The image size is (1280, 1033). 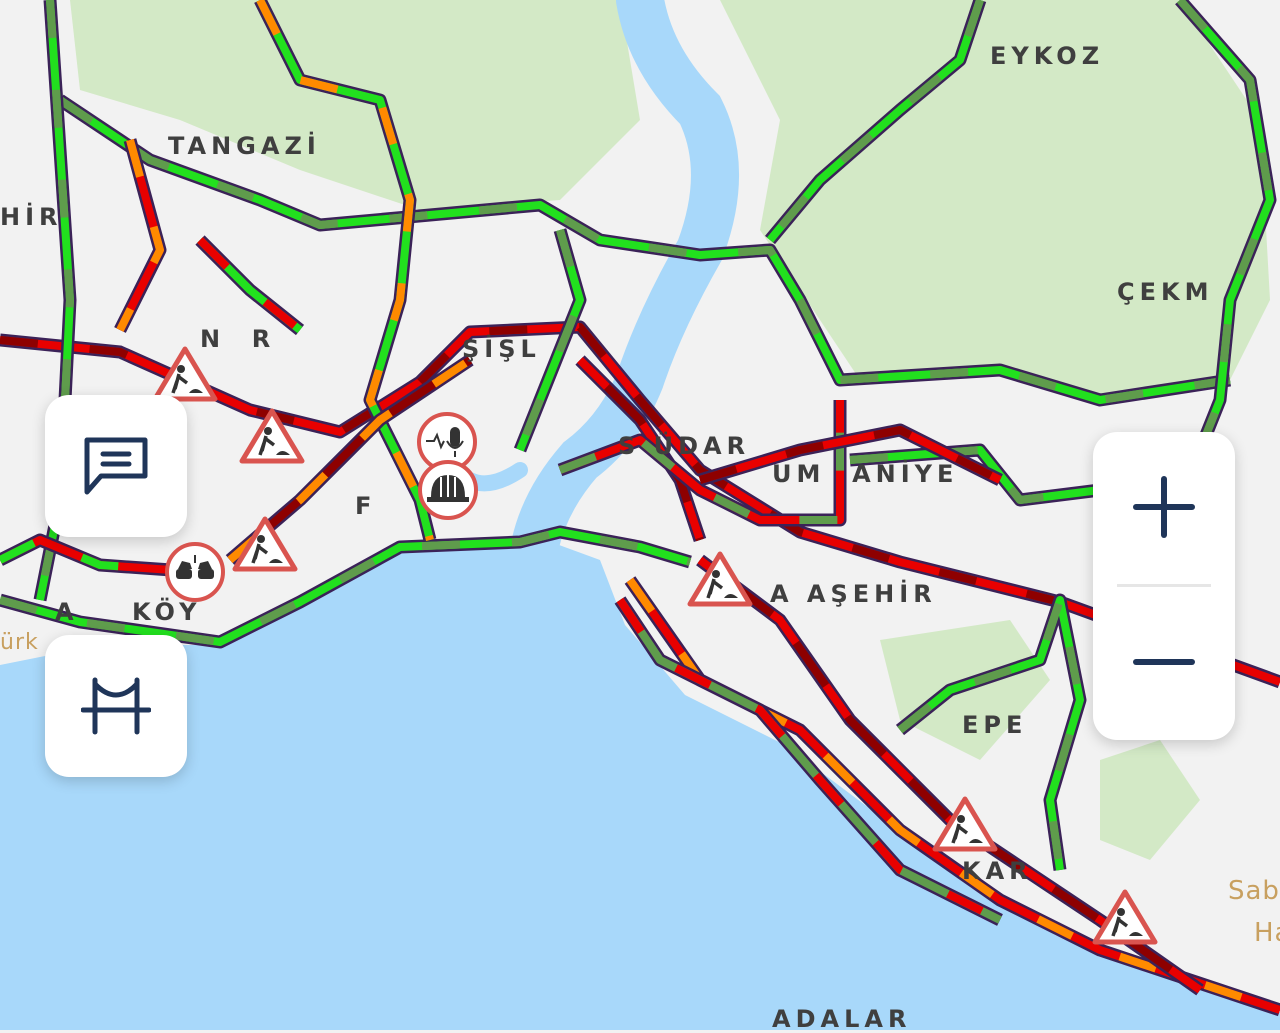 I want to click on chat-bubble-icon, so click(x=116, y=466).